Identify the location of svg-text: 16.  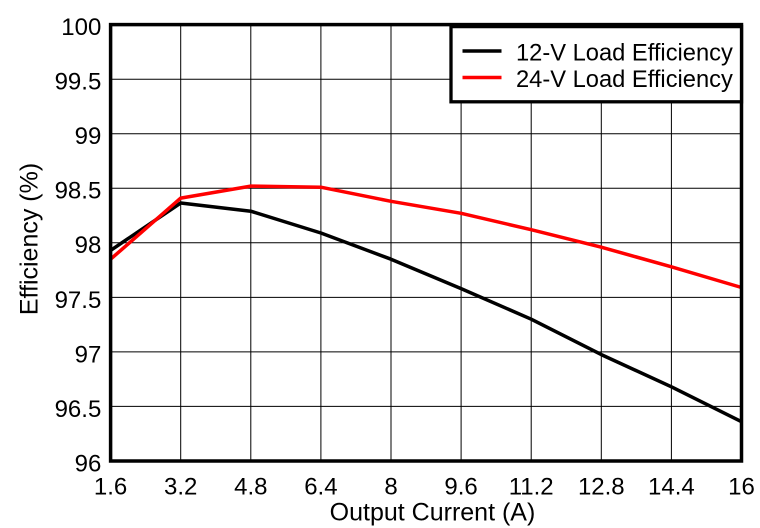
(741, 487).